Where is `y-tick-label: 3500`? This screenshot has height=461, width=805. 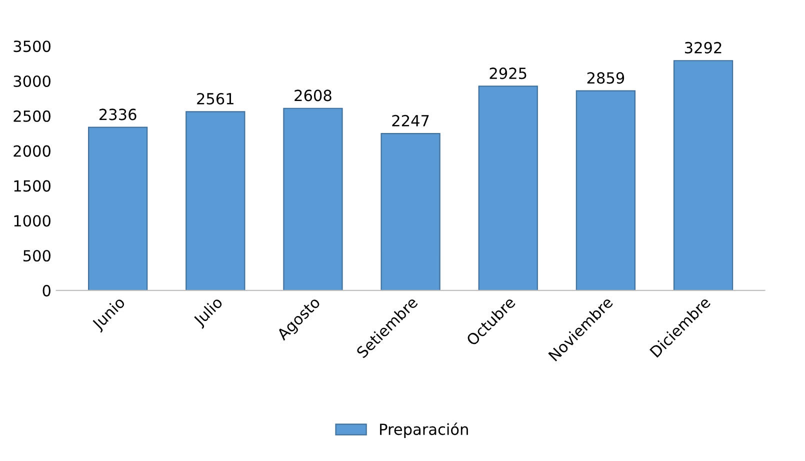
y-tick-label: 3500 is located at coordinates (32, 46).